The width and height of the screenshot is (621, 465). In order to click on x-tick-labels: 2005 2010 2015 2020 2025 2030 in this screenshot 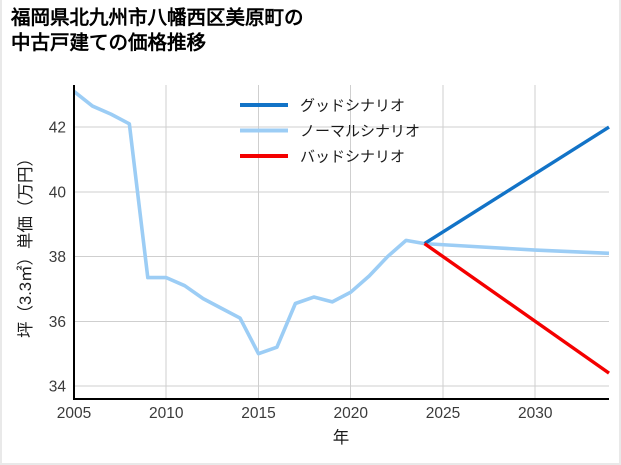, I will do `click(305, 413)`.